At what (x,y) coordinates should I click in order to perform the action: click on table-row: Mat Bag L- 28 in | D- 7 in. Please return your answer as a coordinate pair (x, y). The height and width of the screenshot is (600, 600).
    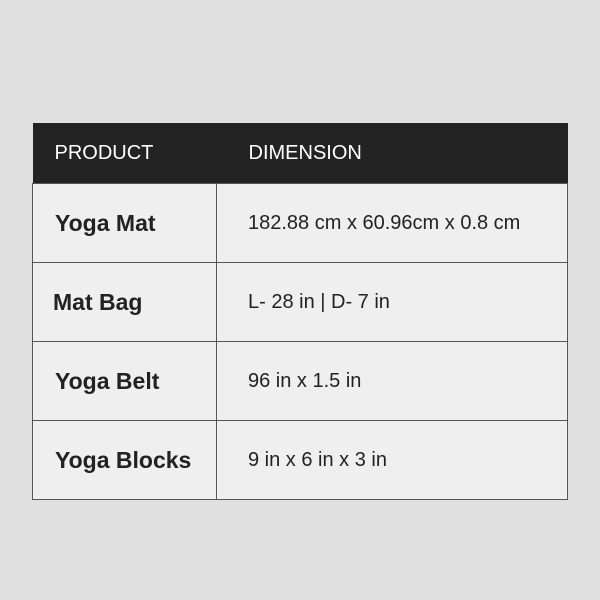
    Looking at the image, I should click on (300, 302).